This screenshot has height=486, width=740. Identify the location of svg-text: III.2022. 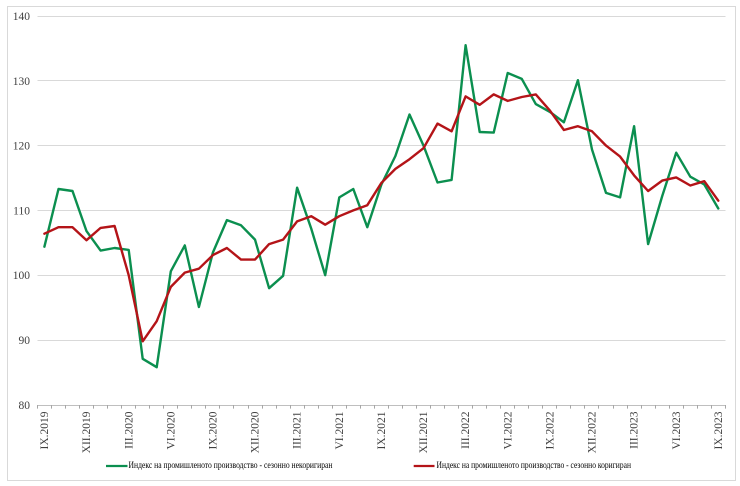
(466, 430).